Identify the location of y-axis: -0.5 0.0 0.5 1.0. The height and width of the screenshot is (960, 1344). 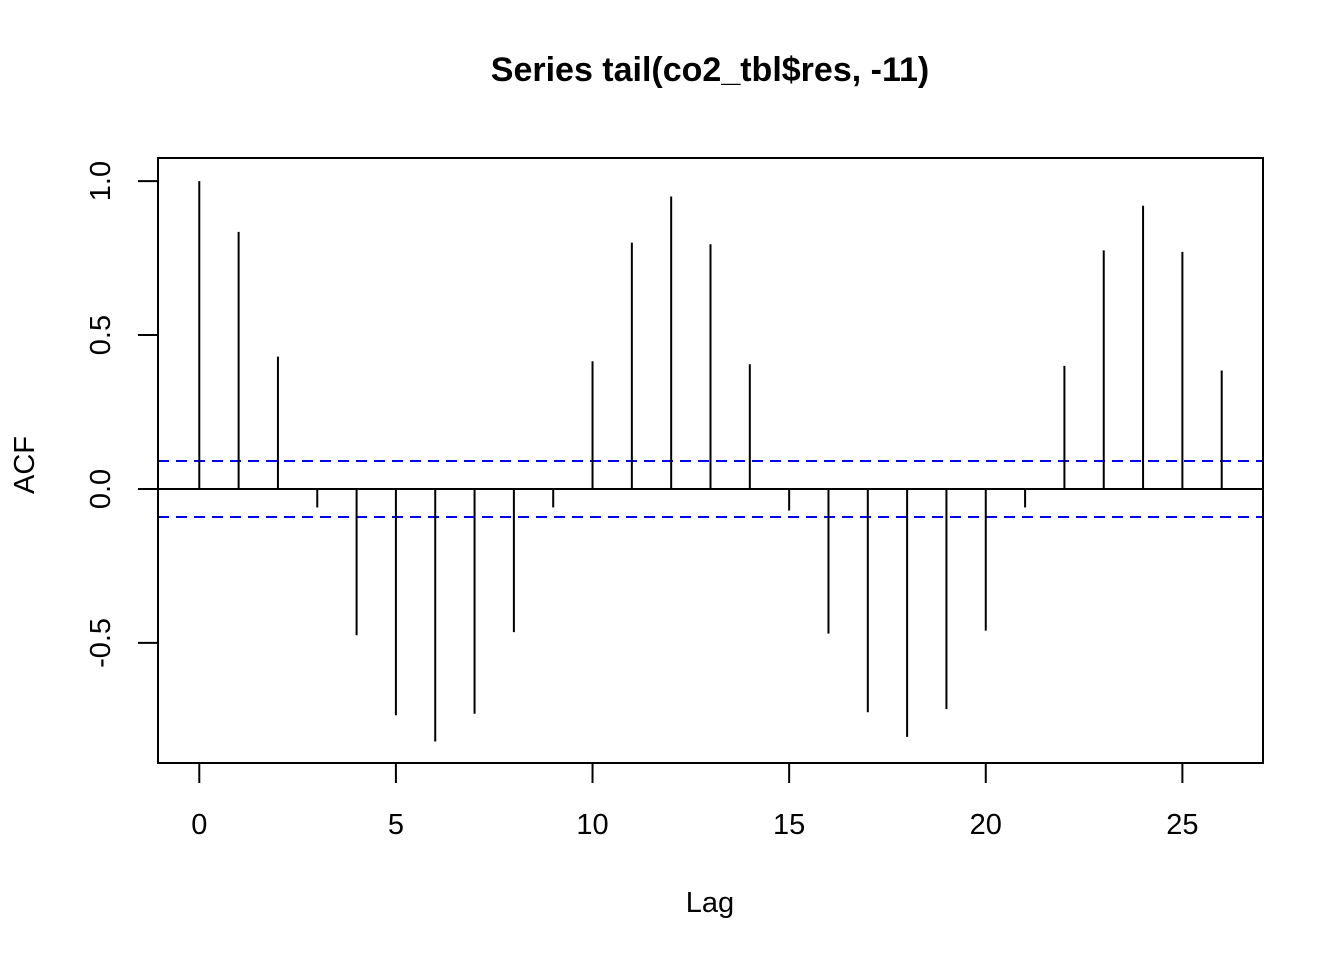
(121, 414).